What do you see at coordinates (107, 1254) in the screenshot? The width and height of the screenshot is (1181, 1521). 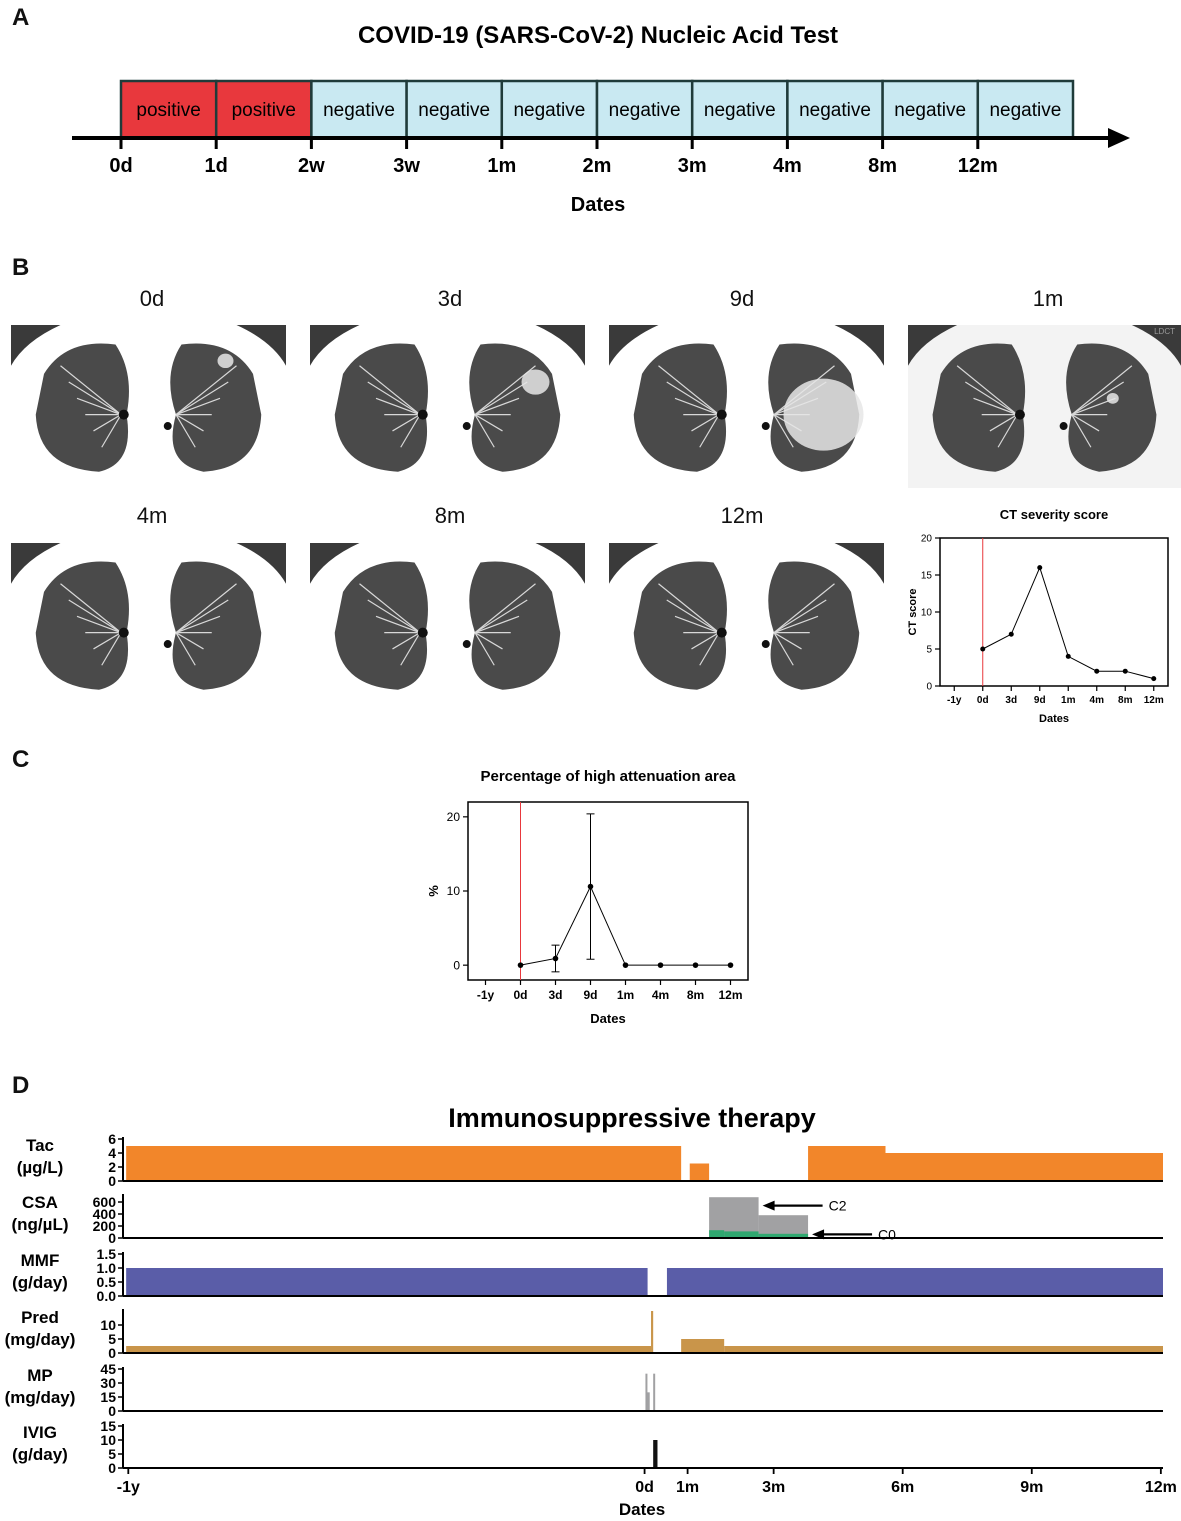 I see `y-tick-label: 1.5` at bounding box center [107, 1254].